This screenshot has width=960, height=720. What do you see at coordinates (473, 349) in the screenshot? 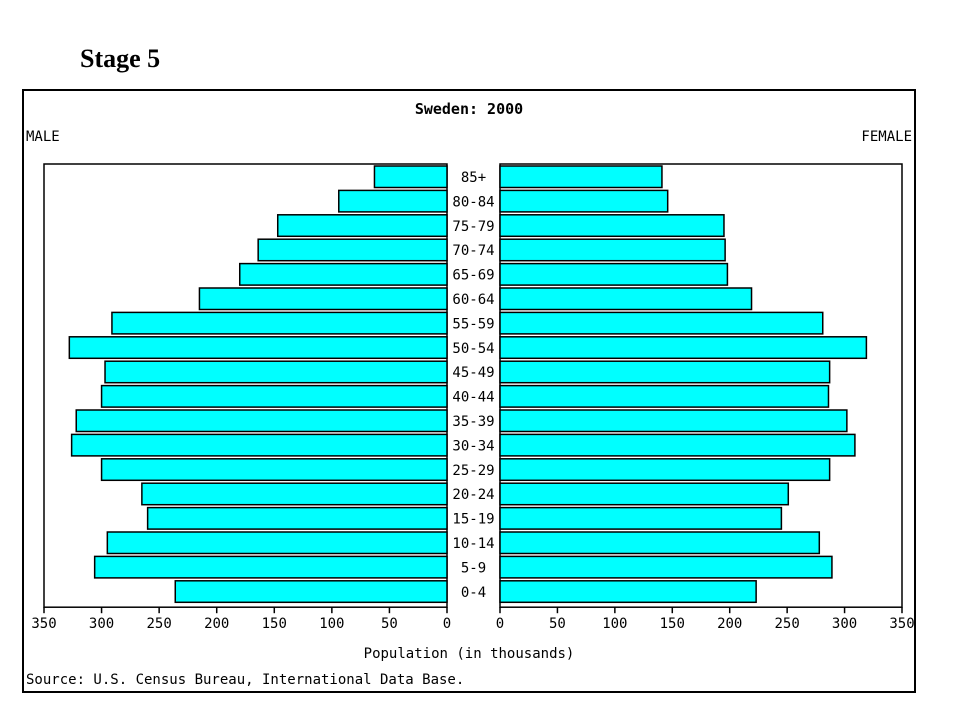
I see `age-group-label: 50-54` at bounding box center [473, 349].